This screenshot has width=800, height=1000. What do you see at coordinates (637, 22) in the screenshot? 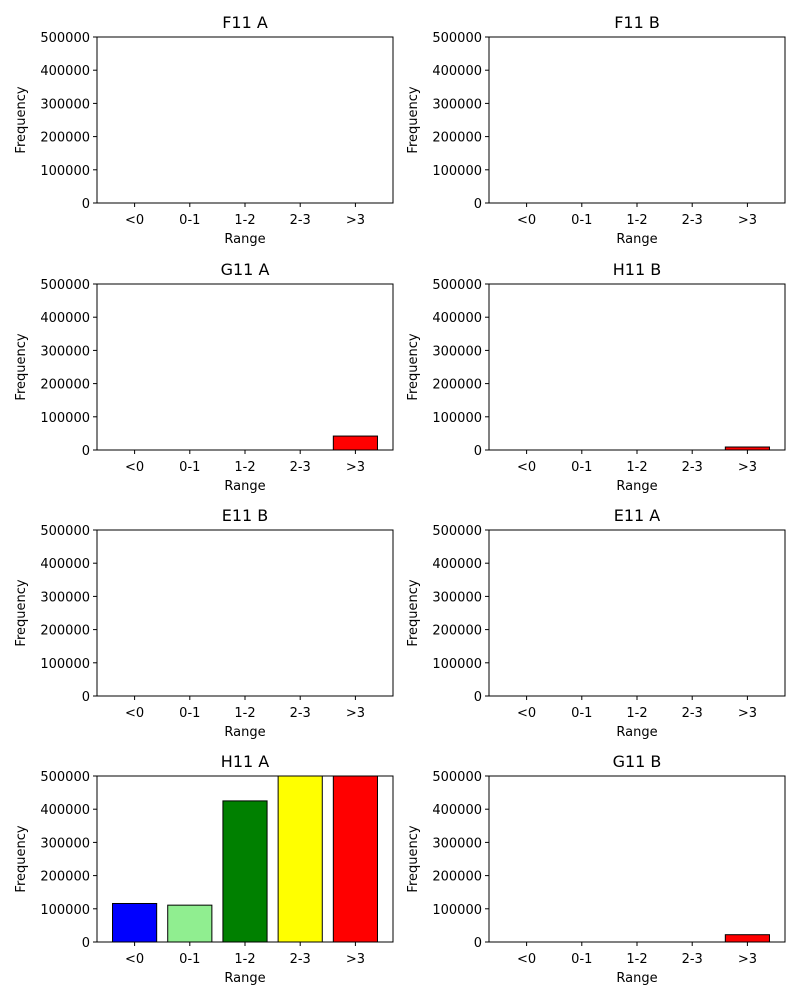
I see `chart-title: F11 B` at bounding box center [637, 22].